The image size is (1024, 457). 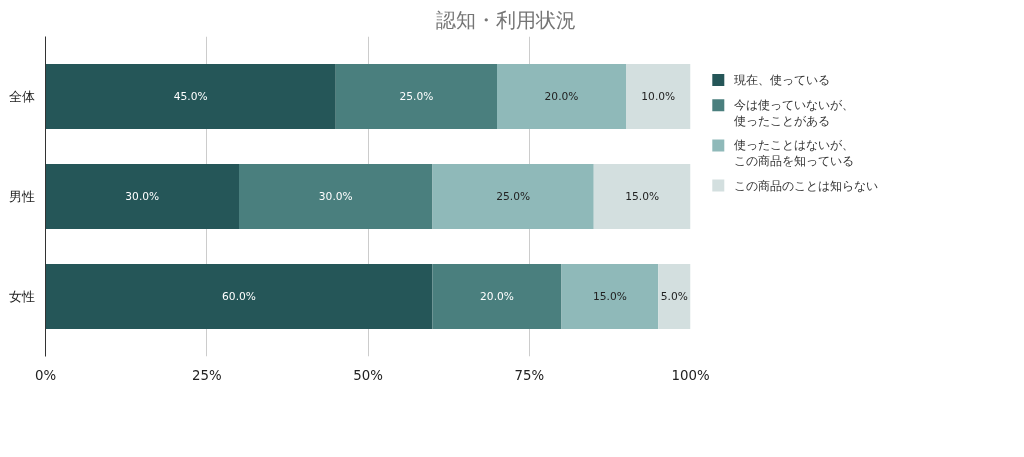 I want to click on data-label: 60.0%, so click(x=239, y=296).